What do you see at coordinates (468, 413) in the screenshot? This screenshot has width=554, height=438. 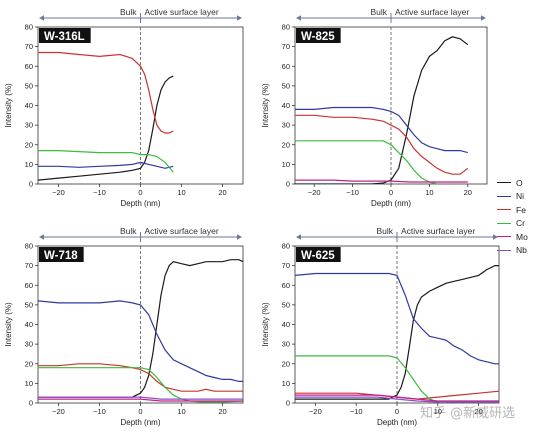 I see `watermark: 知乎 @新威研选` at bounding box center [468, 413].